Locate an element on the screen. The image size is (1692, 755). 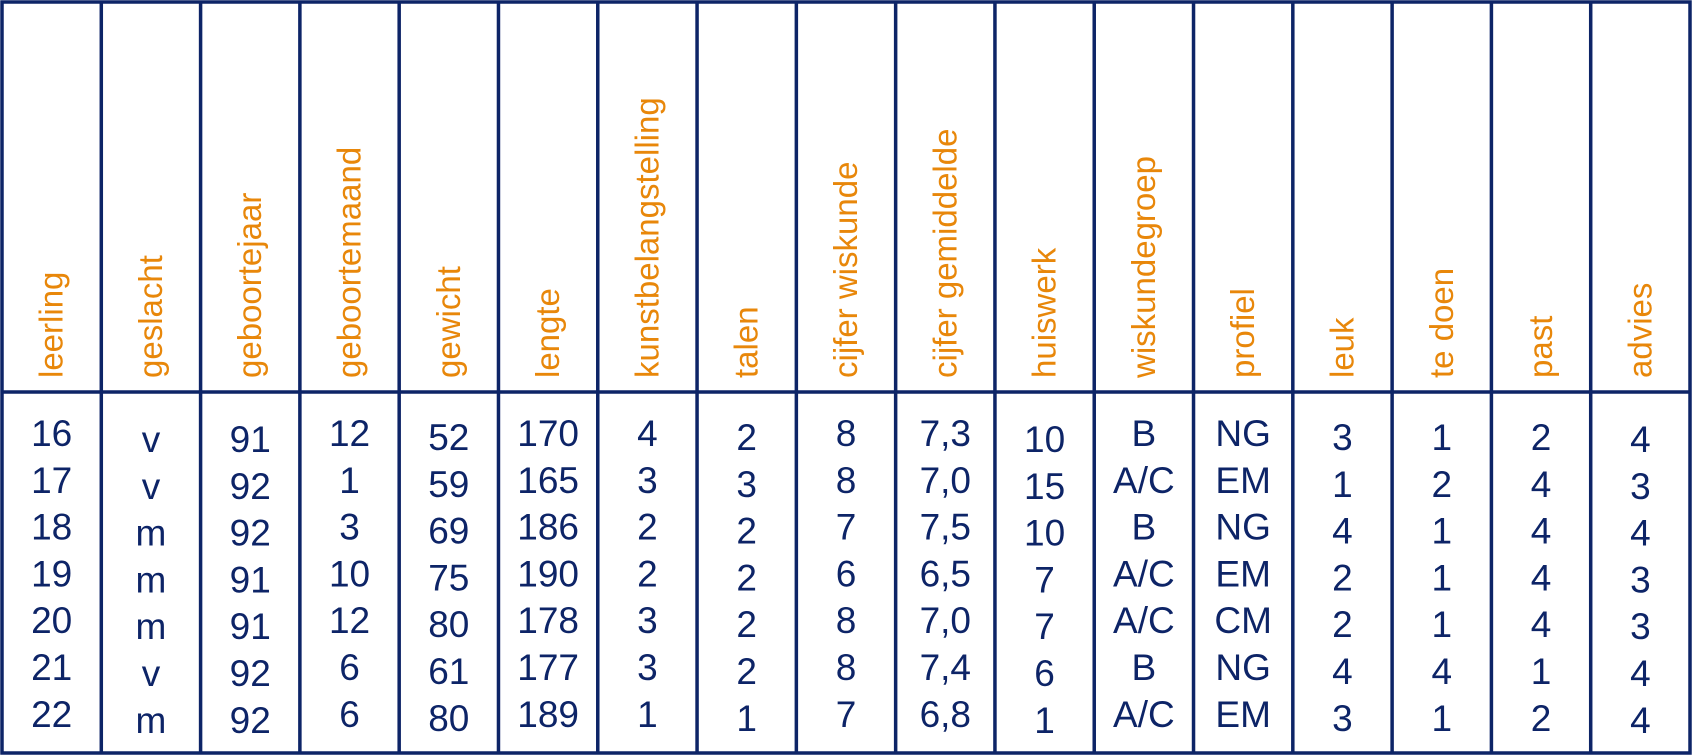
cell-value: B is located at coordinates (1144, 527).